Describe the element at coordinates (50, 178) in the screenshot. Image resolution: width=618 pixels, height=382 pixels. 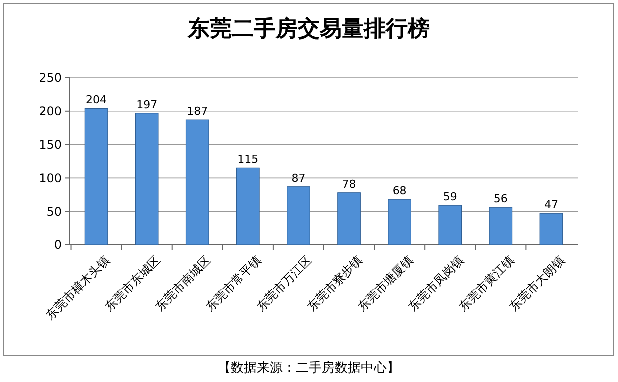
I see `y-tick-label: 100` at that location.